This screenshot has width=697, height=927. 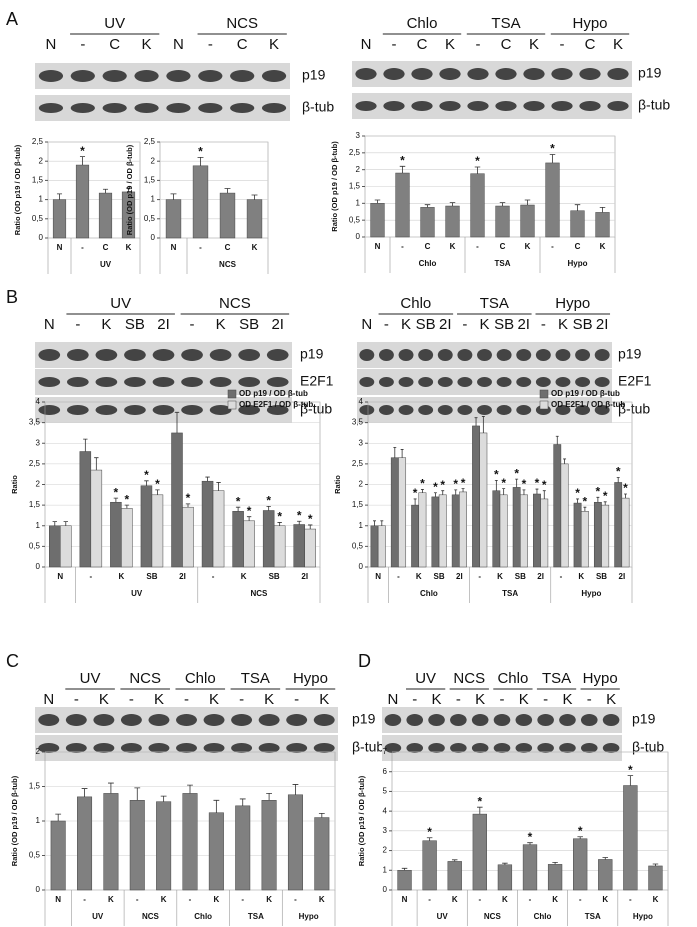 I want to click on y-tick-label: 4, so click(x=38, y=401).